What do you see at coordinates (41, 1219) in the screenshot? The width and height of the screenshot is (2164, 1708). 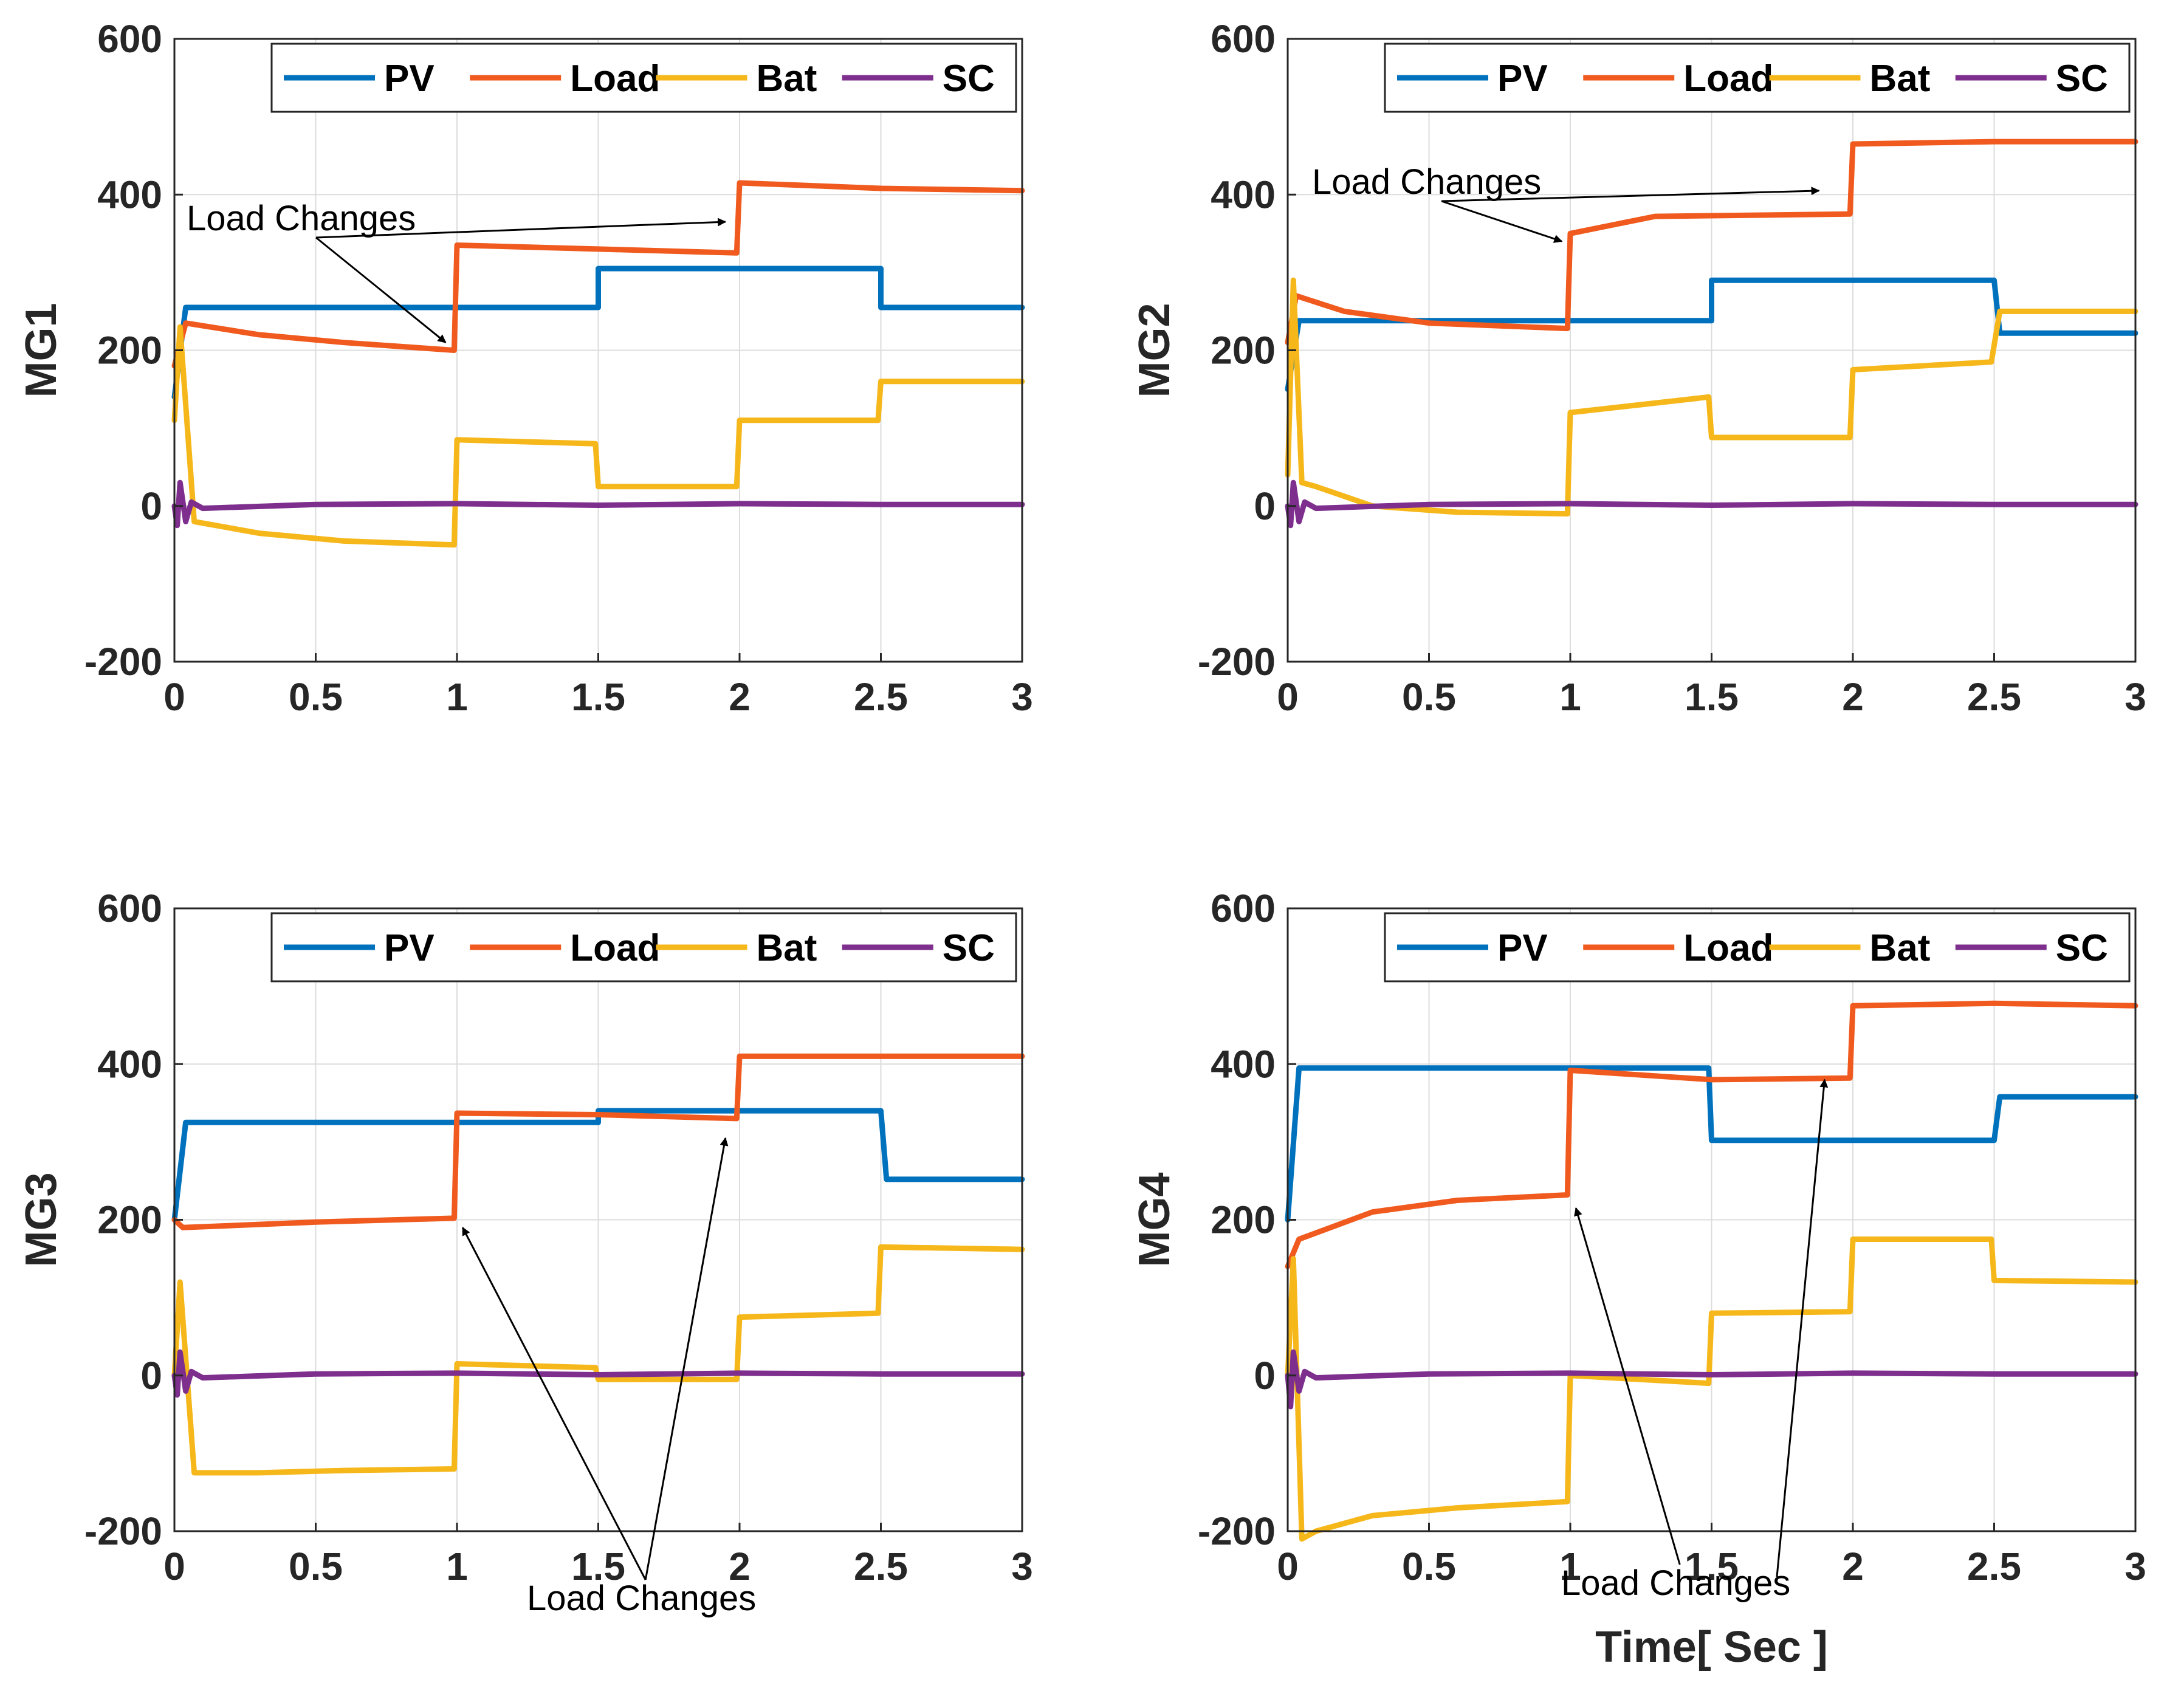 I see `y-axis-label: MG3` at bounding box center [41, 1219].